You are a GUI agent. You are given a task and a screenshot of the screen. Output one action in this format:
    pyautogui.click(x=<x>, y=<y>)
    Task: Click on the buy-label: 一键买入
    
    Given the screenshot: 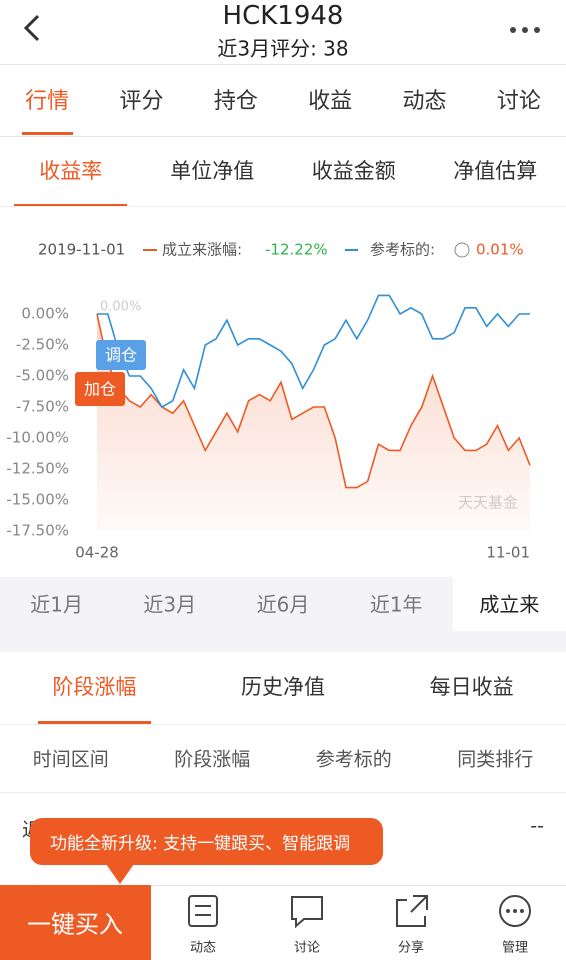 What is the action you would take?
    pyautogui.click(x=75, y=924)
    